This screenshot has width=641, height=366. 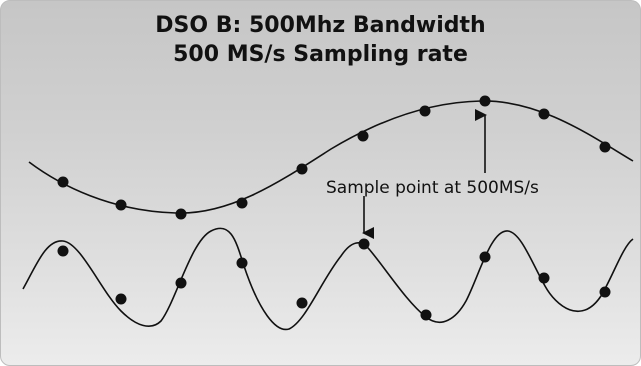 I want to click on title-line-2: 500 MS/s Sampling rate, so click(x=320, y=54).